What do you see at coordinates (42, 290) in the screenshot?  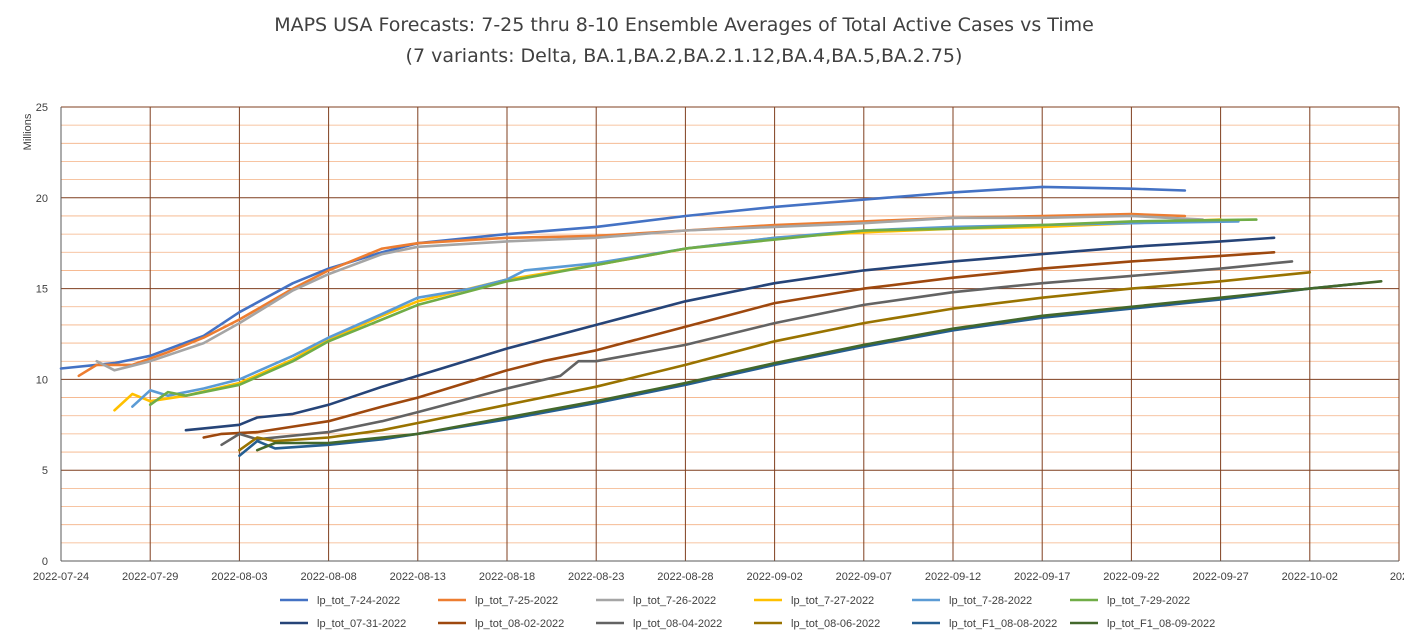 I see `y-tick-label: 15` at bounding box center [42, 290].